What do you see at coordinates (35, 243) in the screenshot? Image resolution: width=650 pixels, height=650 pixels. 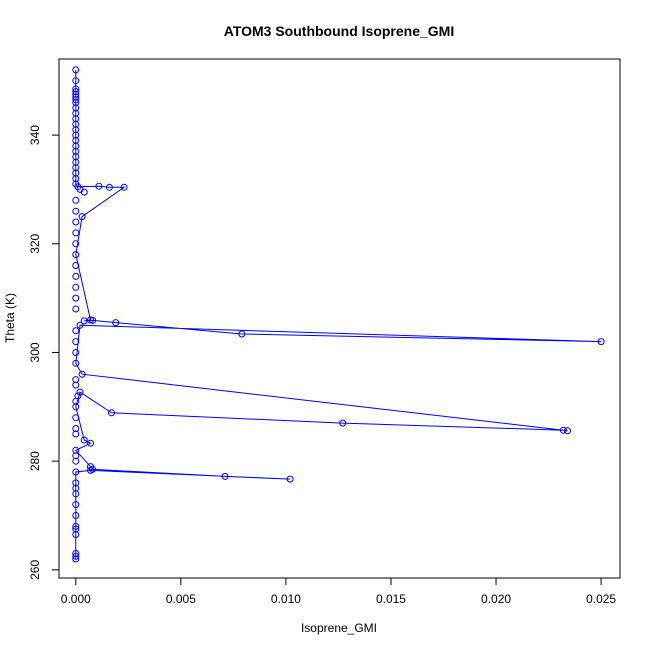 I see `y-tick-label: 320` at bounding box center [35, 243].